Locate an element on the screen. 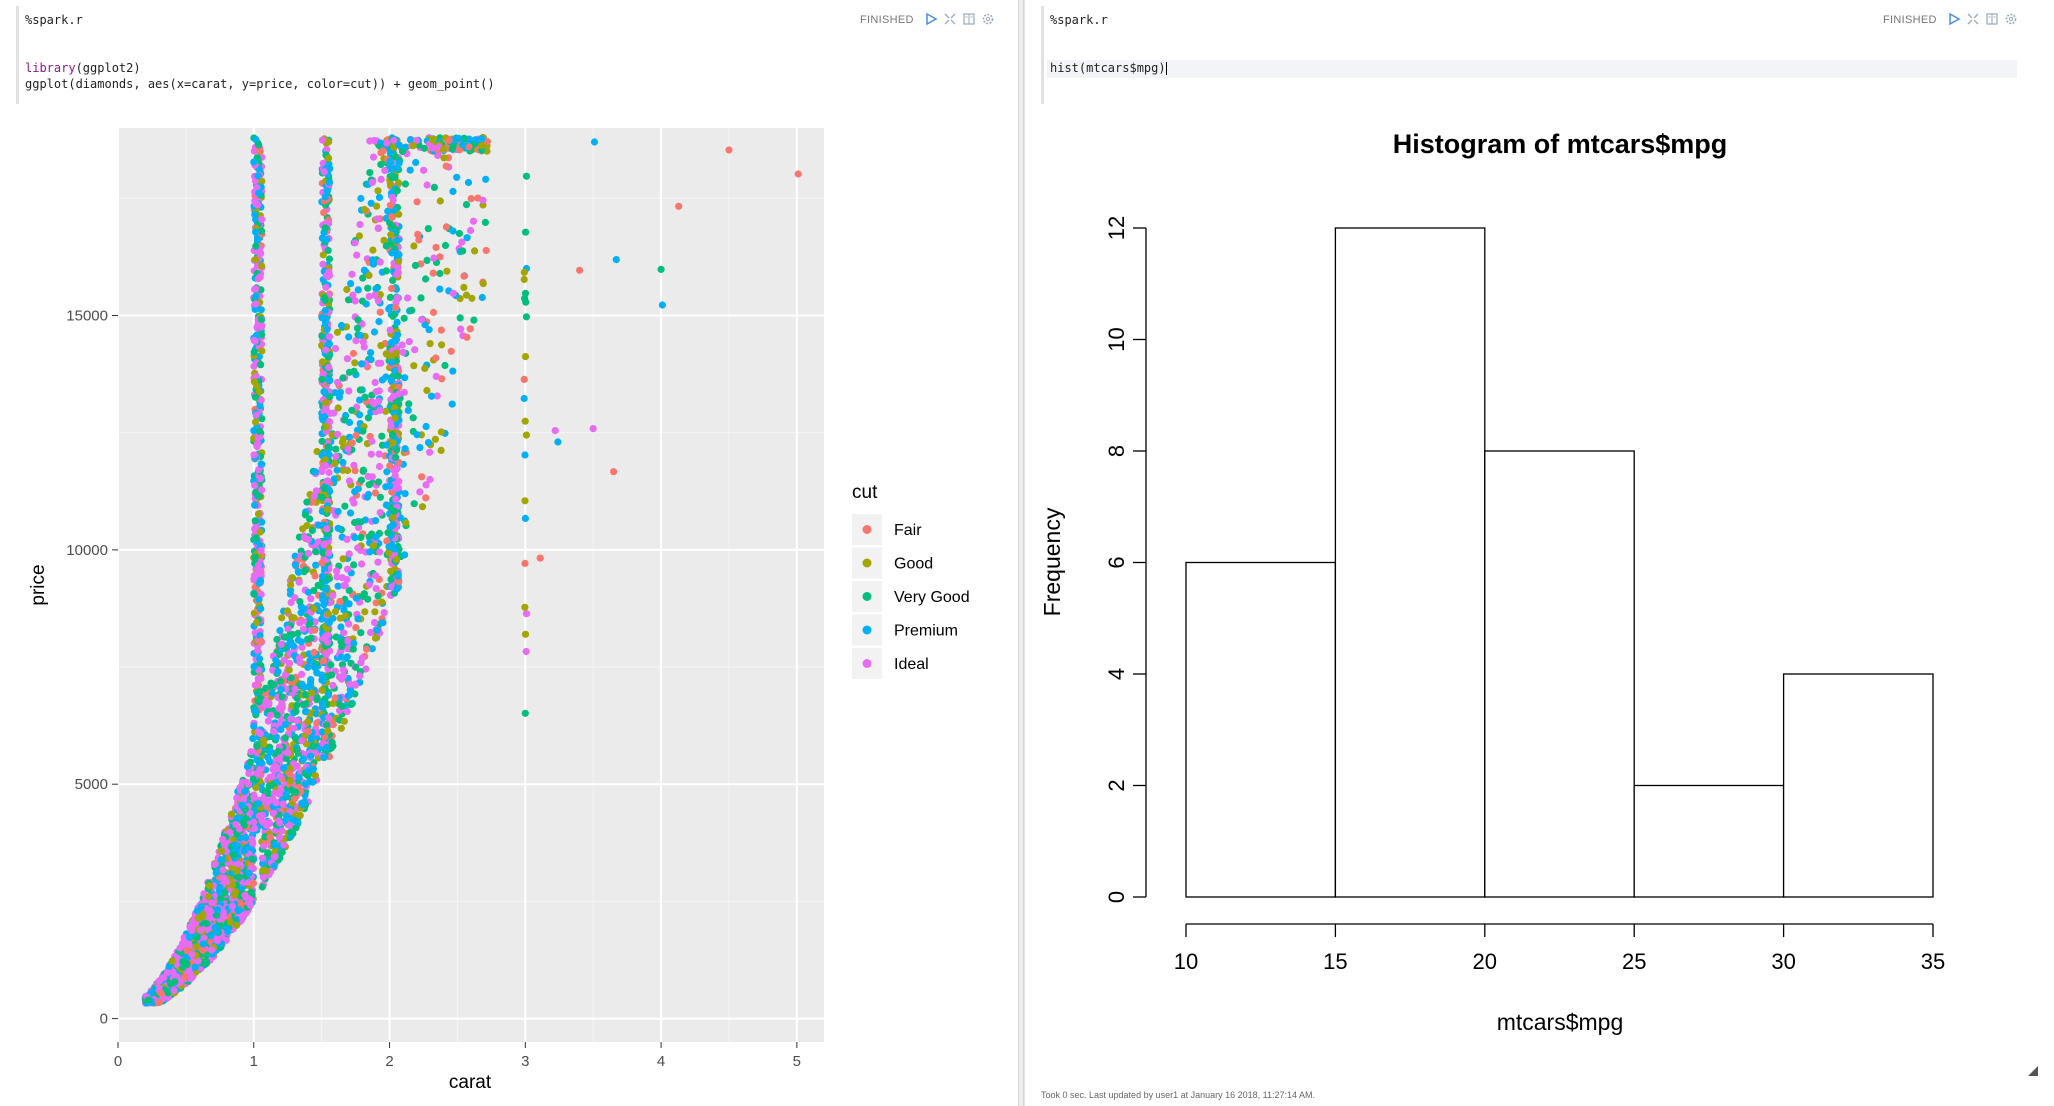 The image size is (2054, 1106). resize-handle-icon is located at coordinates (2033, 1071).